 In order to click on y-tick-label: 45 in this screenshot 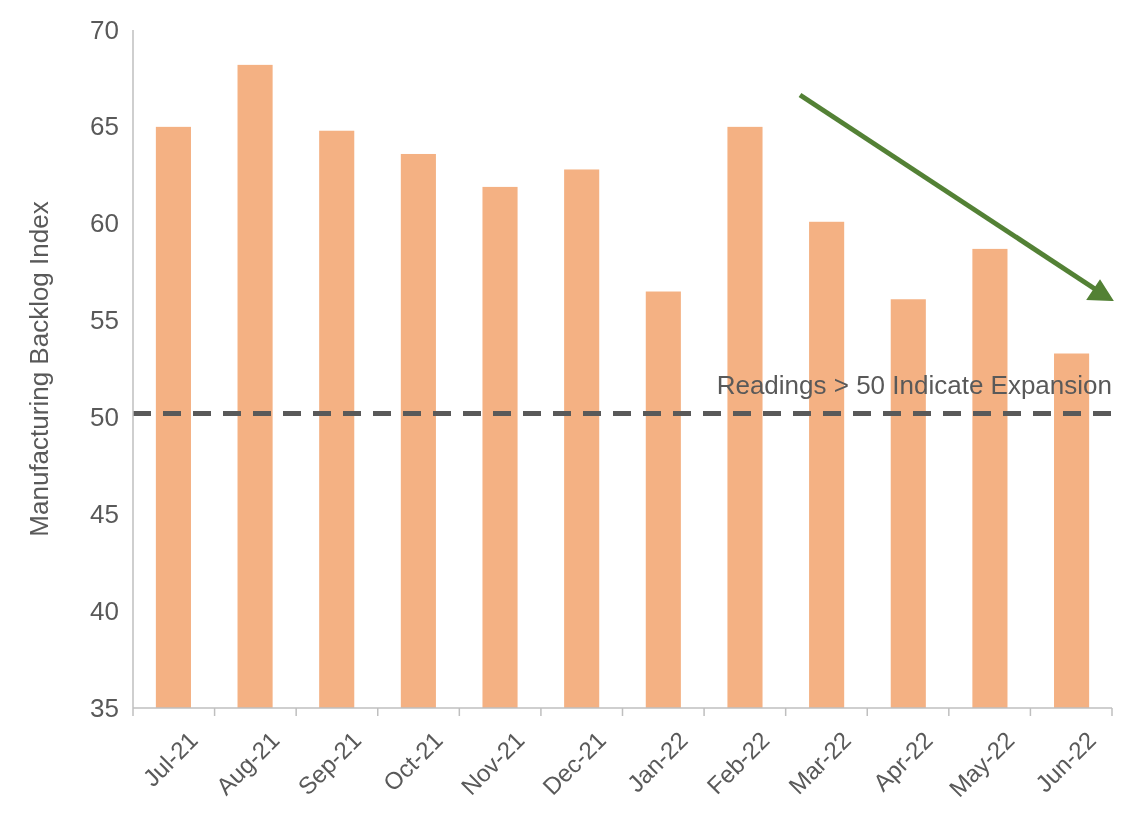, I will do `click(104, 513)`.